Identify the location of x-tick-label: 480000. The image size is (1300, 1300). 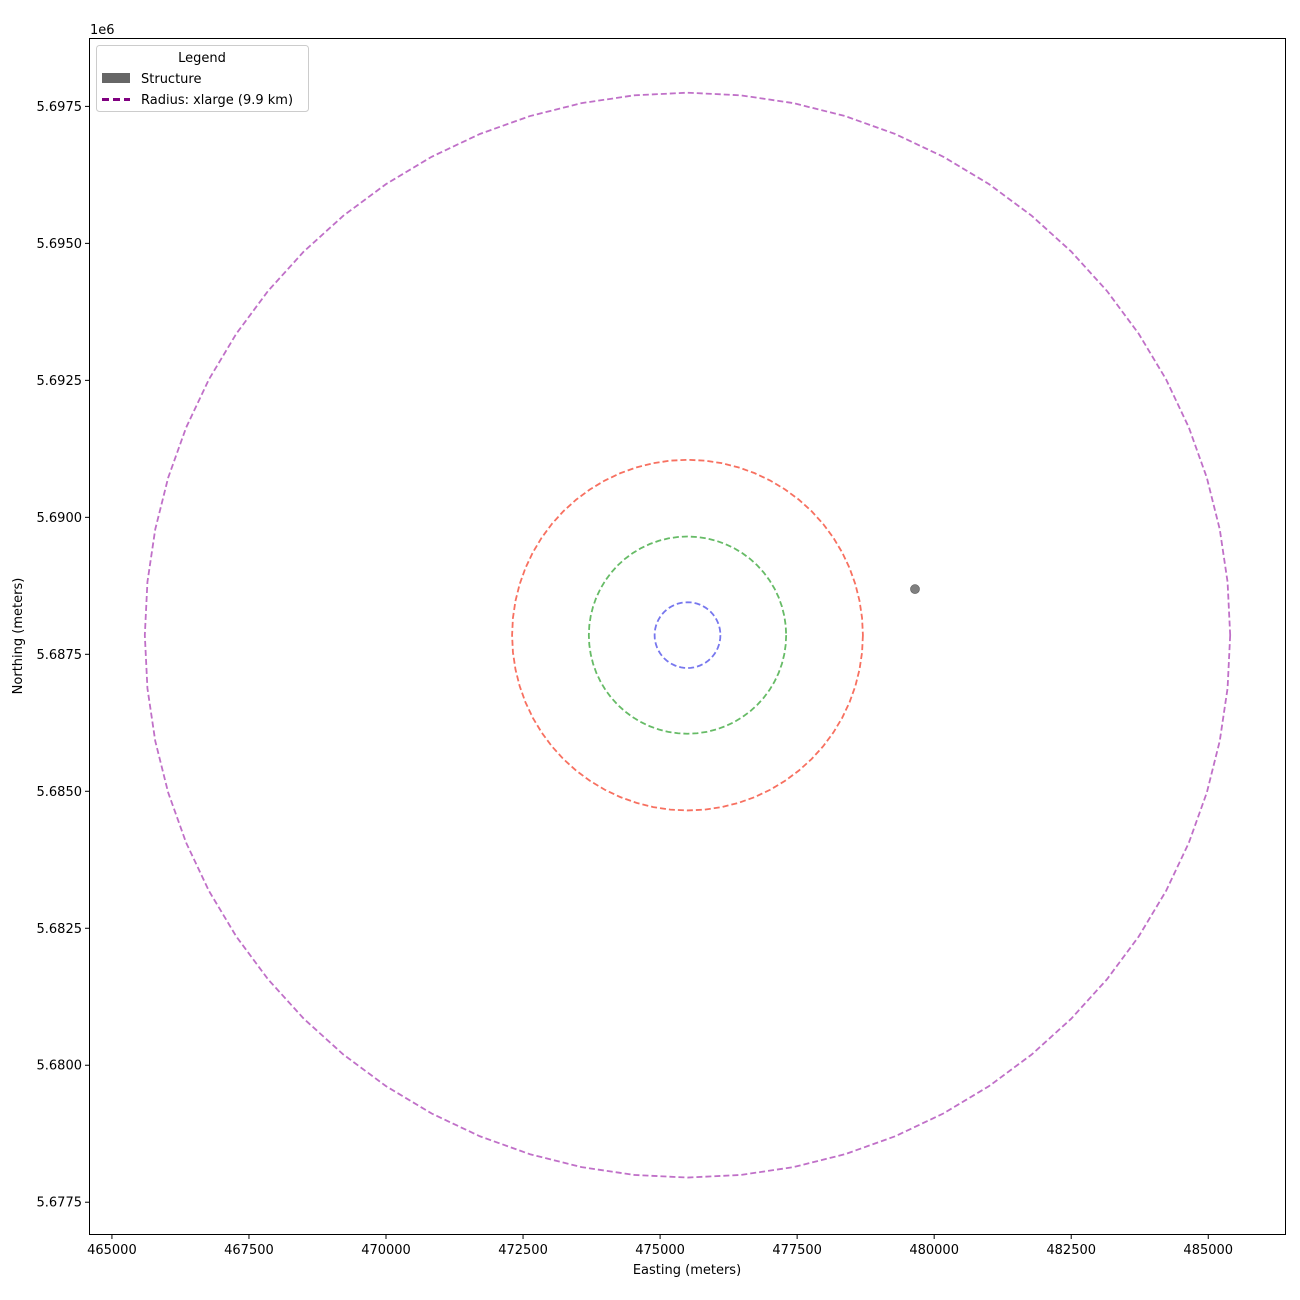
(934, 1250).